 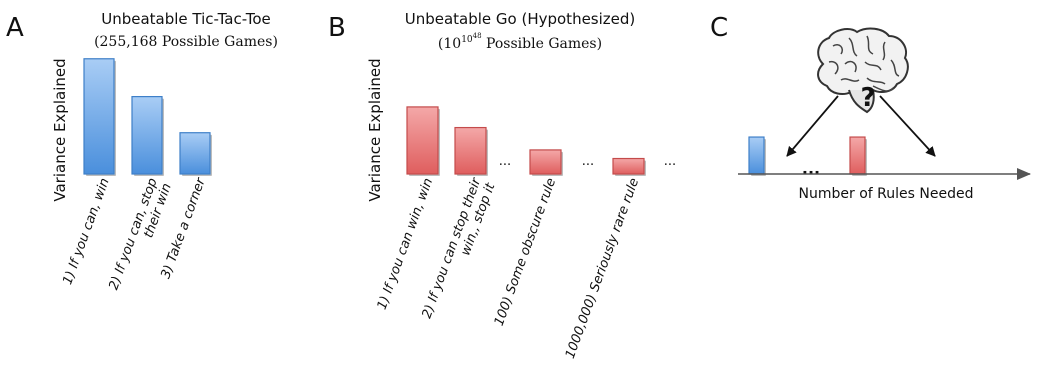 I want to click on panel-a-bar-2-rect, so click(x=147, y=135).